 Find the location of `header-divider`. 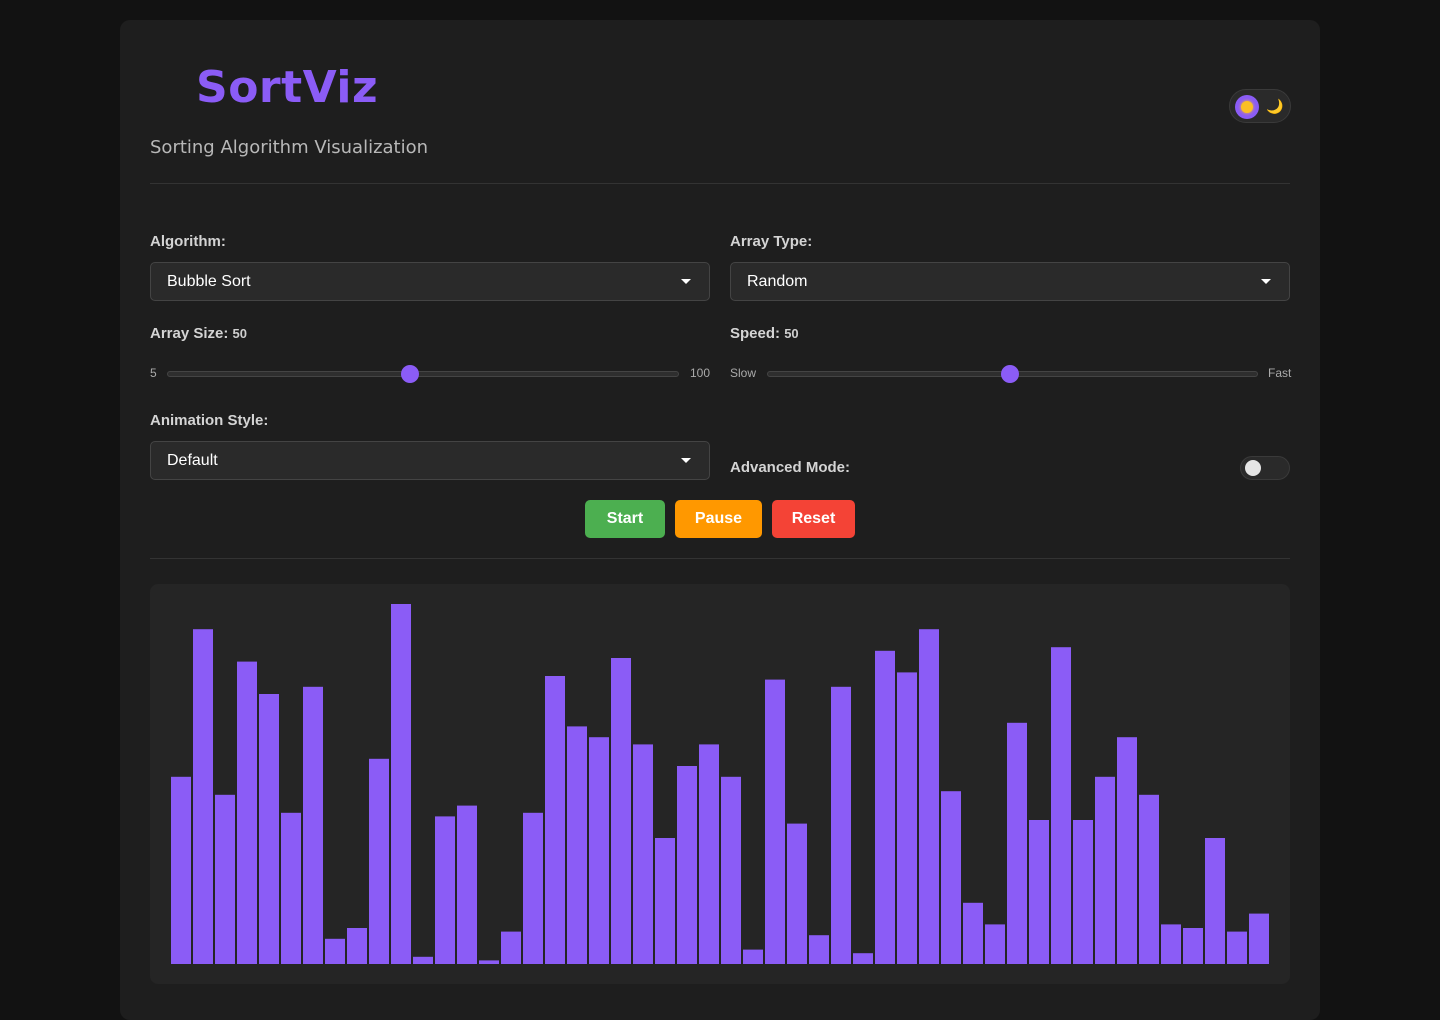

header-divider is located at coordinates (720, 183).